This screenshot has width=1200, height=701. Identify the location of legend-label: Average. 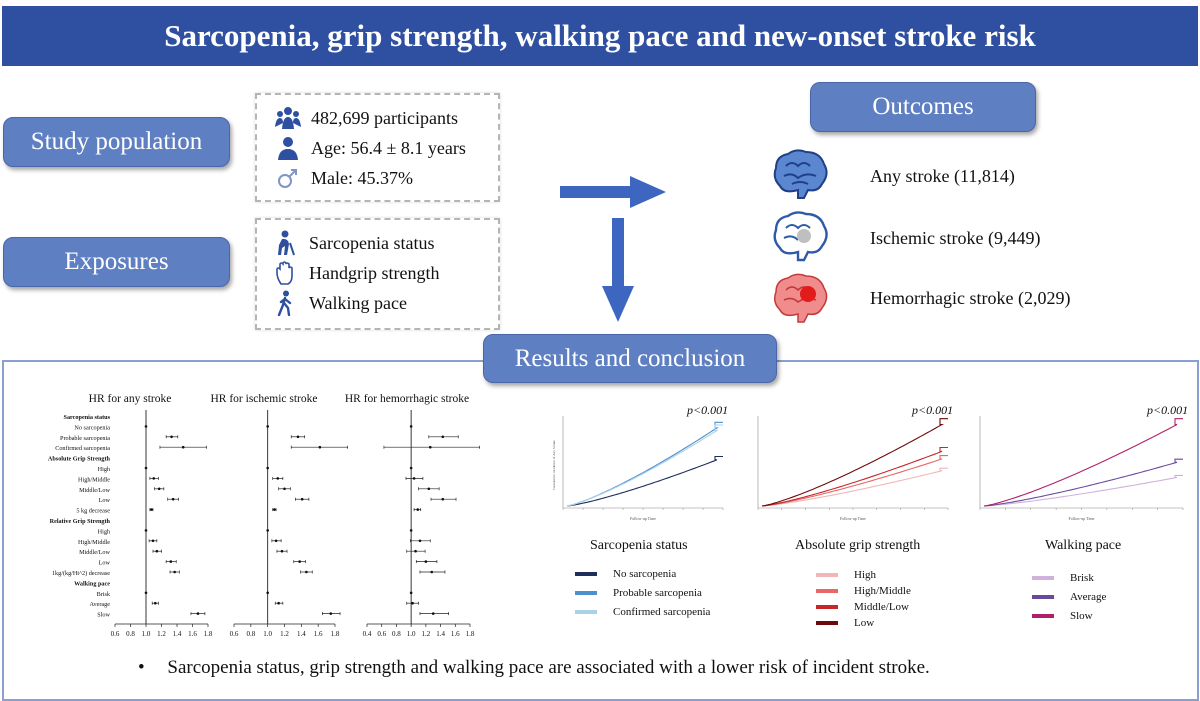
(1088, 597).